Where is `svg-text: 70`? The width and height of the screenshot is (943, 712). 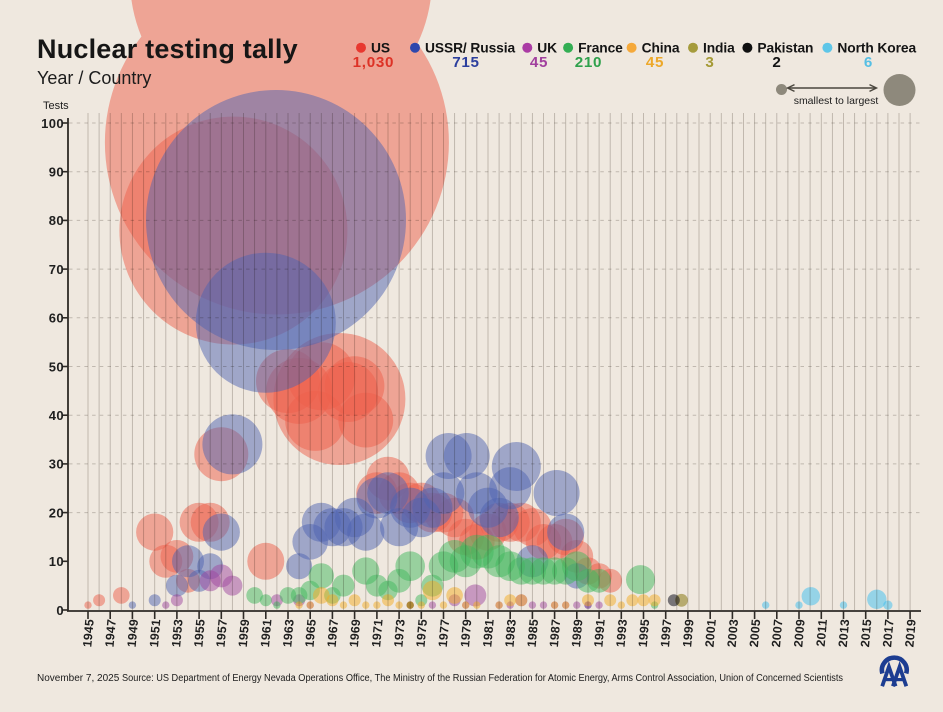
svg-text: 70 is located at coordinates (56, 269).